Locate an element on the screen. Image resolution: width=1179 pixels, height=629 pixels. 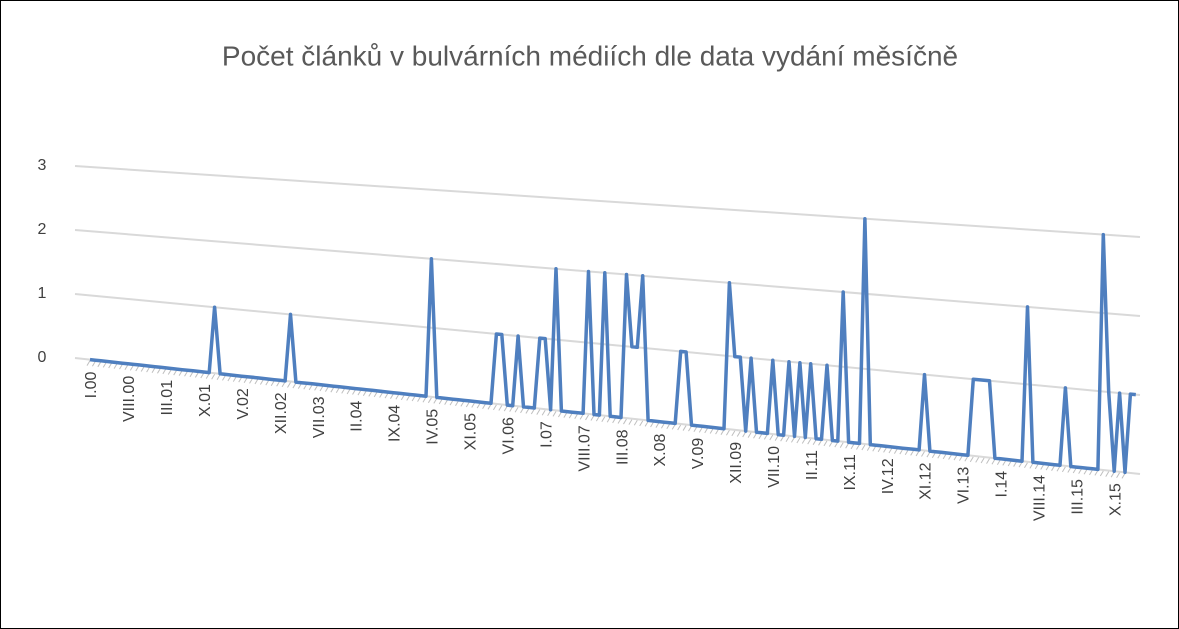
x-tick-label: I.07 is located at coordinates (546, 434).